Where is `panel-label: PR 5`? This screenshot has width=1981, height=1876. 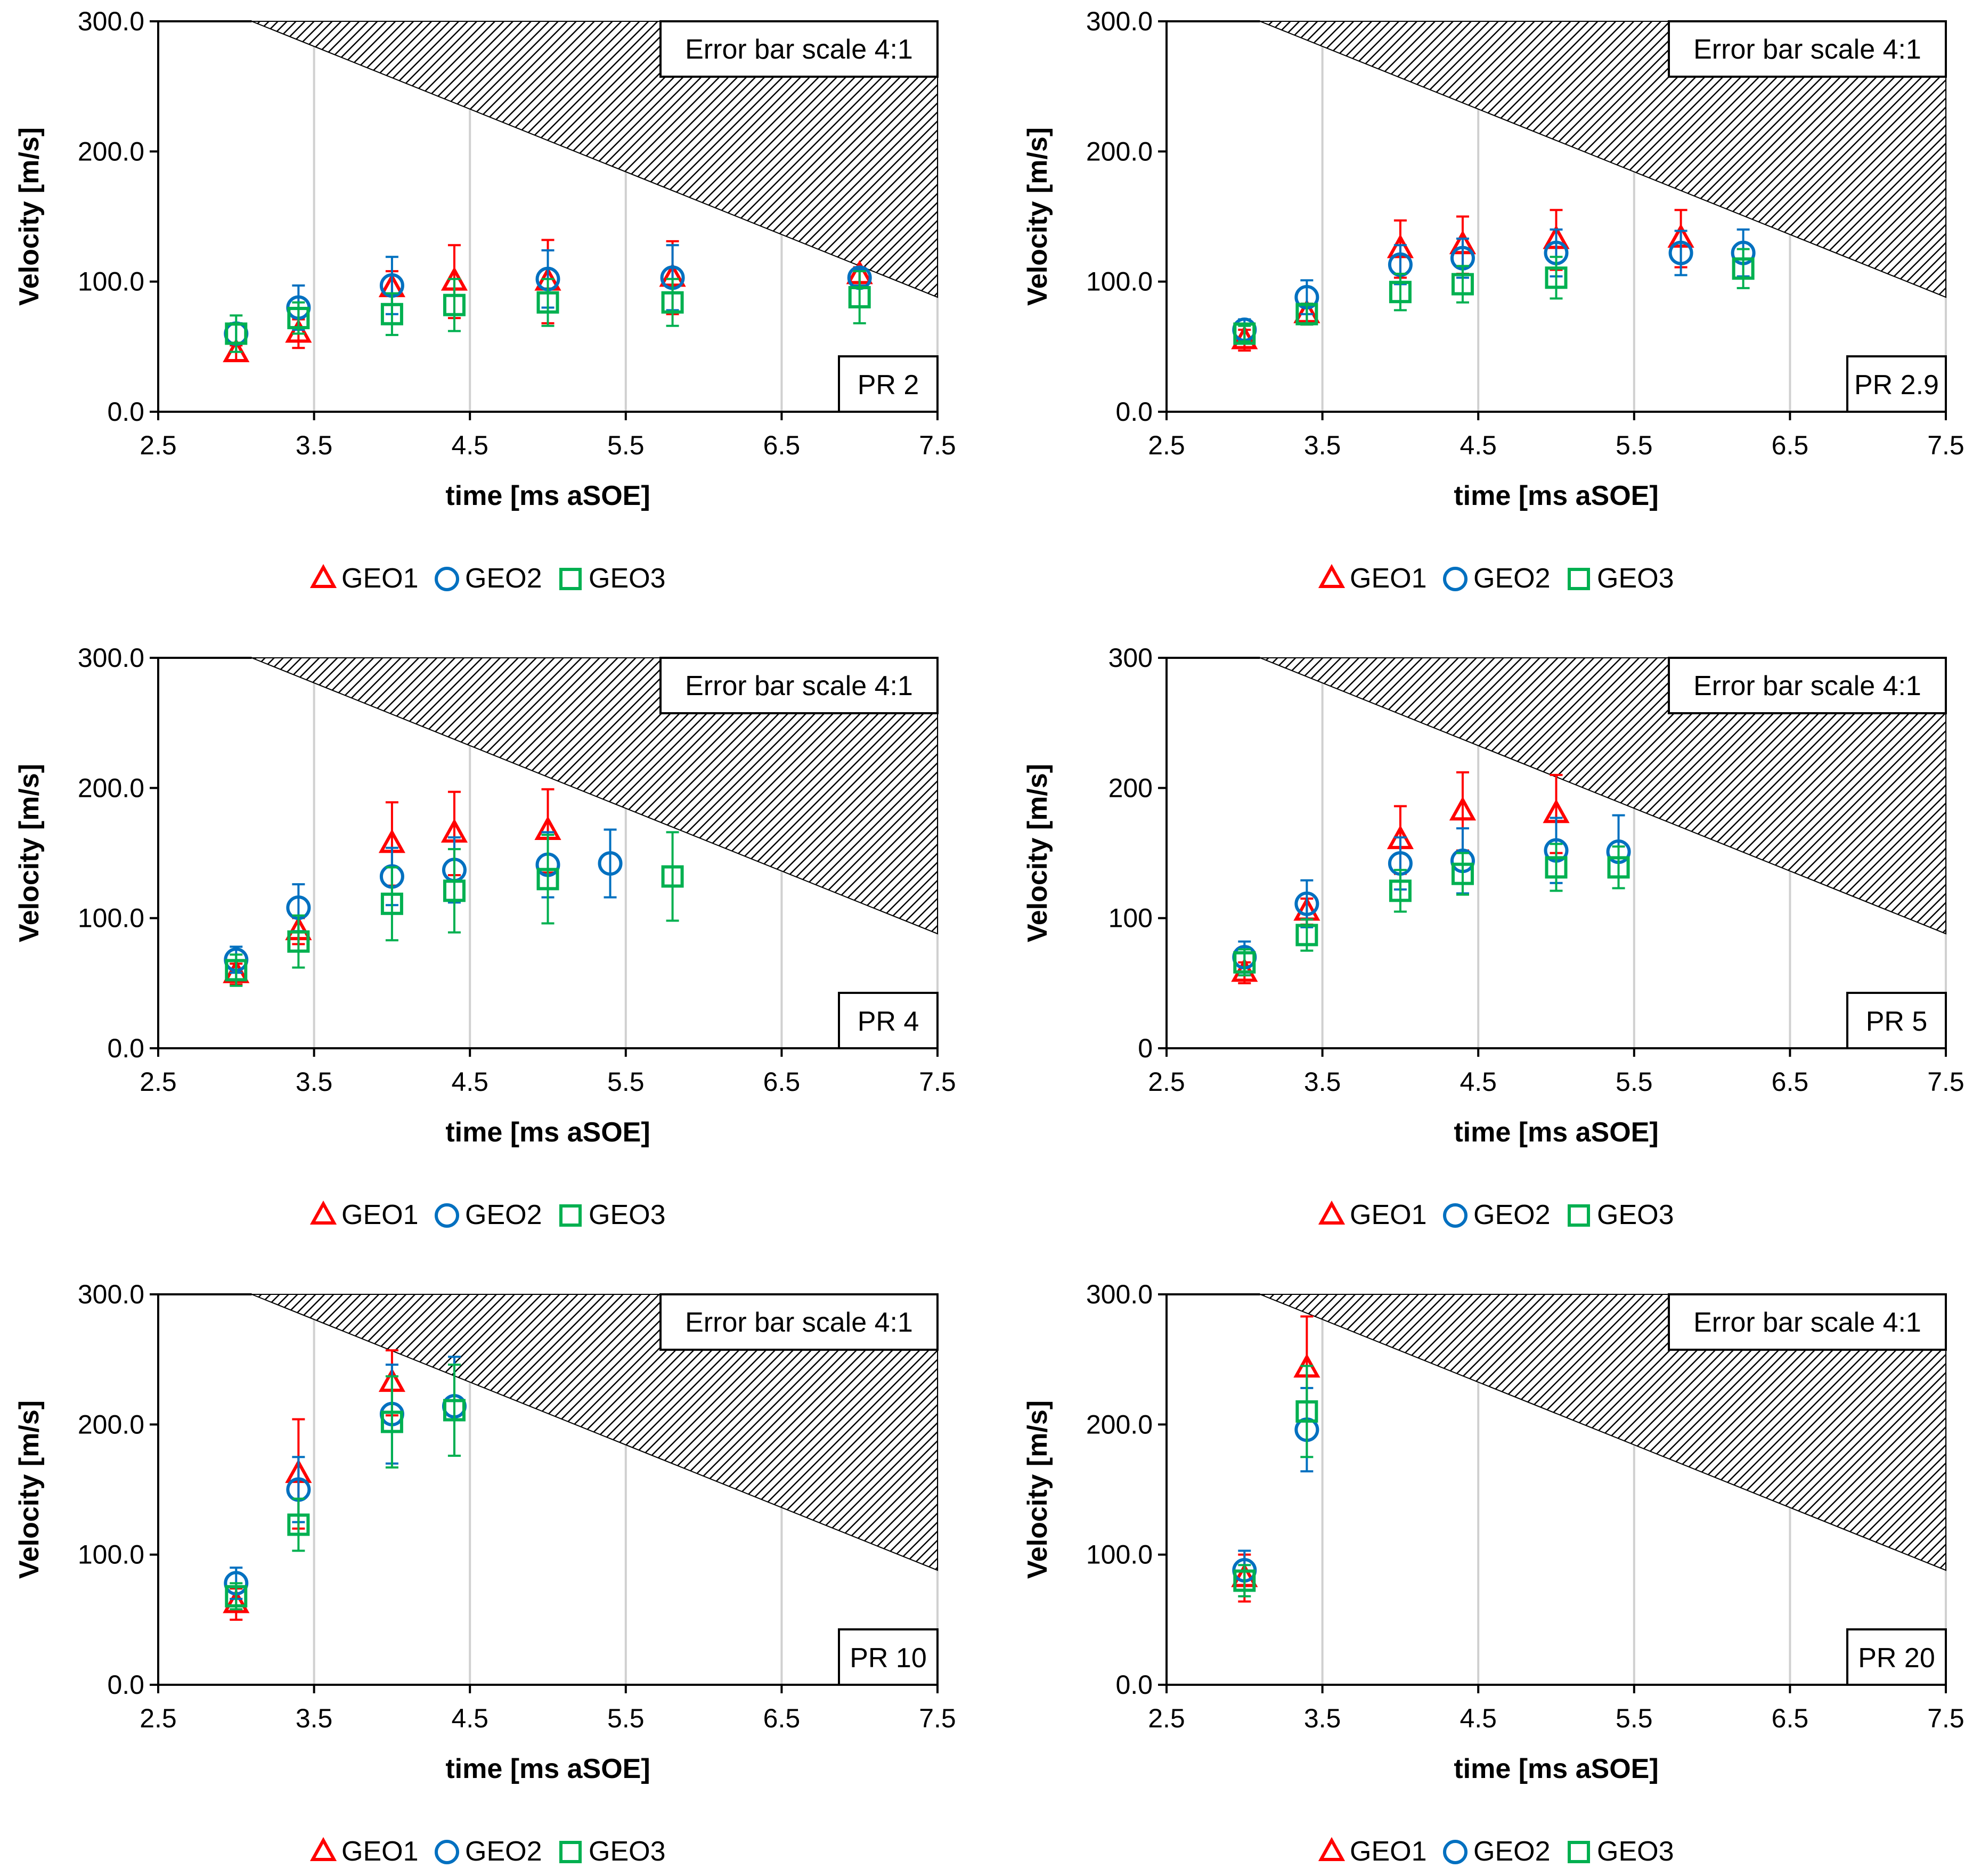
panel-label: PR 5 is located at coordinates (1897, 1021).